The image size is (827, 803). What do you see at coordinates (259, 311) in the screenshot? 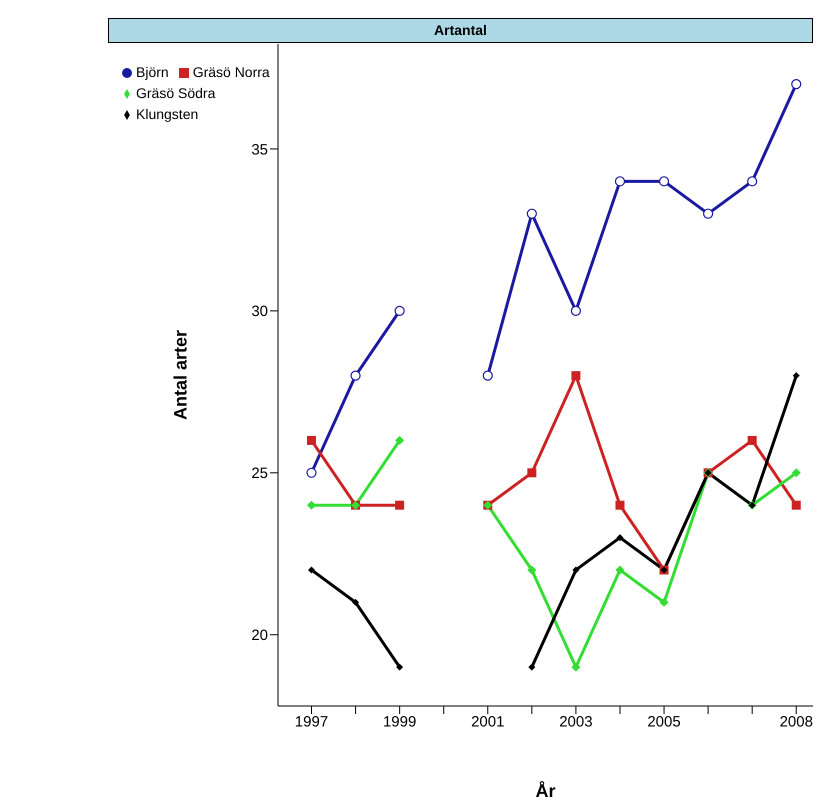
I see `y-tick-label: 30` at bounding box center [259, 311].